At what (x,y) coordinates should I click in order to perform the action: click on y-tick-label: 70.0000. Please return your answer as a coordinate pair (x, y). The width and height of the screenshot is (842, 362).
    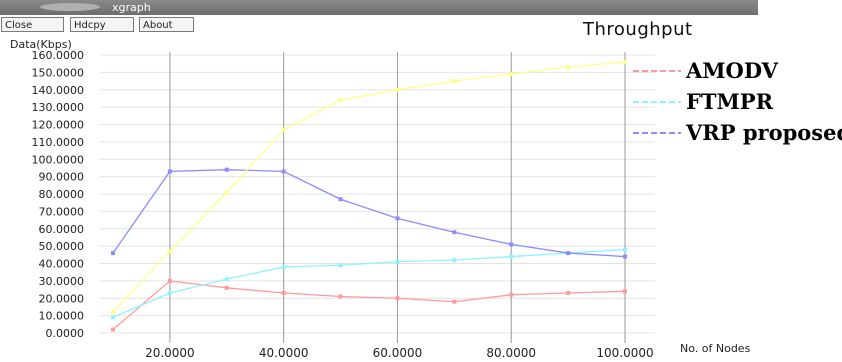
    Looking at the image, I should click on (62, 211).